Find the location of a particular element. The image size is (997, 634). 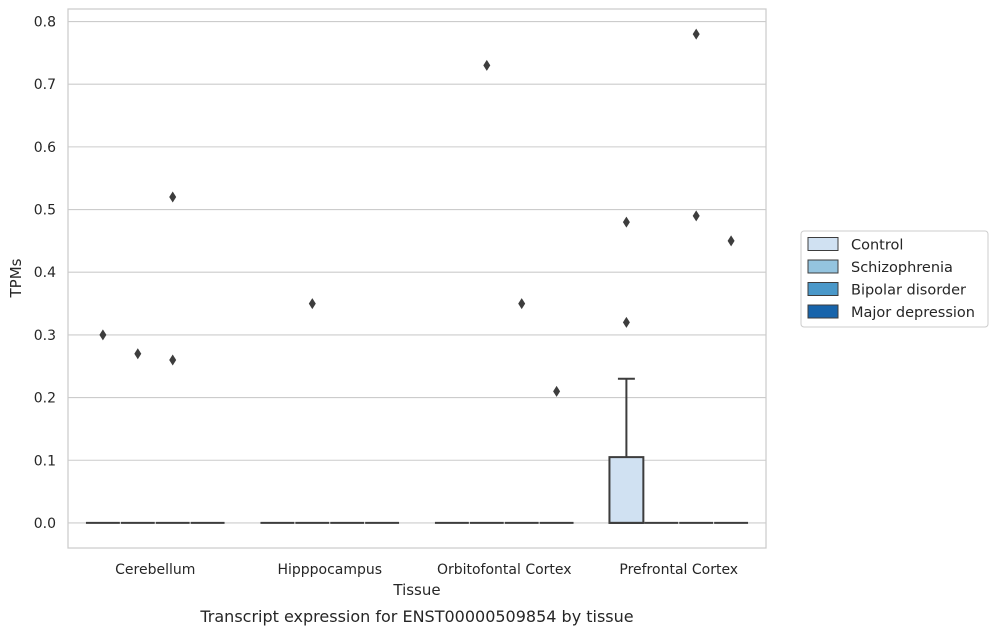

y-tick-label: 0.1 is located at coordinates (45, 461).